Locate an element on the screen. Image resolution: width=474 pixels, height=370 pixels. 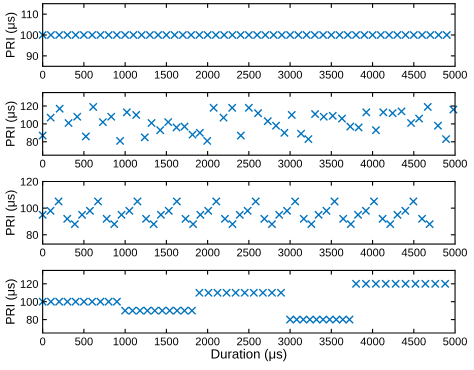
y-tick-label: 110 is located at coordinates (30, 14).